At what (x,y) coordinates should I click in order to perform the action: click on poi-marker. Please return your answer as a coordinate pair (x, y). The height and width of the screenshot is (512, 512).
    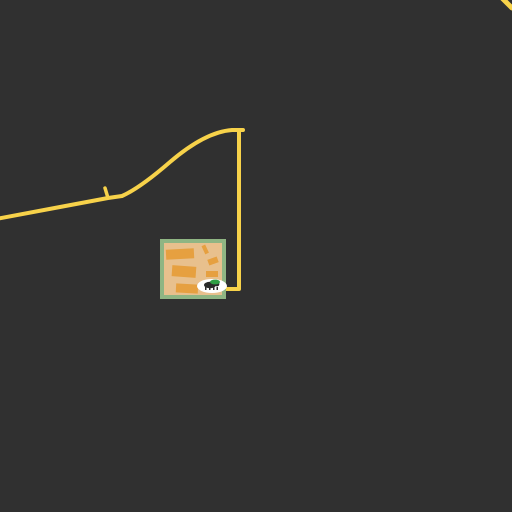
    Looking at the image, I should click on (212, 286).